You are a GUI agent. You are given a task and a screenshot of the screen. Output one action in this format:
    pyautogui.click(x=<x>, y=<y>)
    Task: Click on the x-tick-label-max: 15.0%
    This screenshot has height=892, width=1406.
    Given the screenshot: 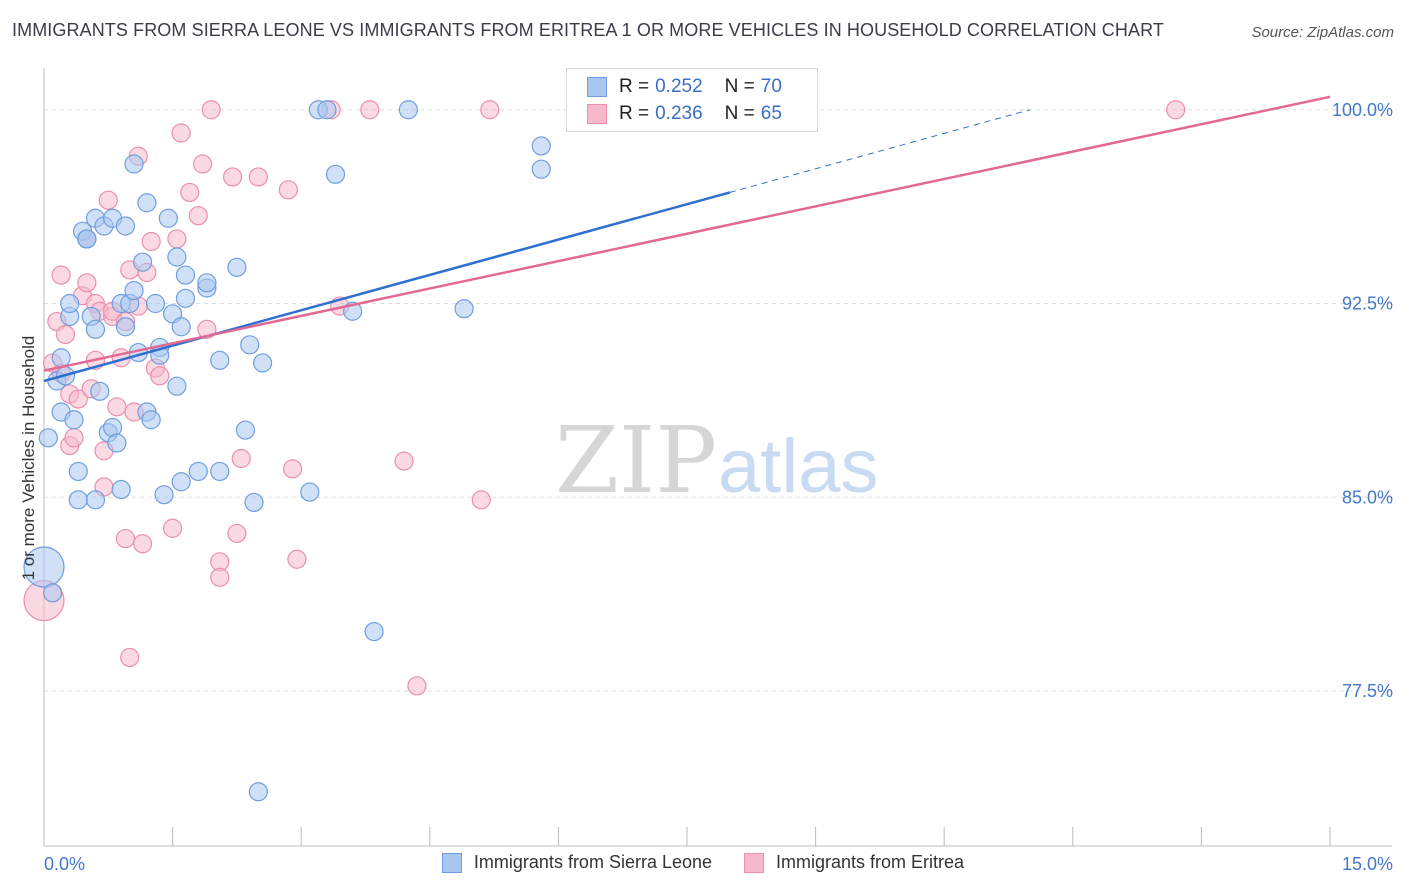 What is the action you would take?
    pyautogui.click(x=1367, y=864)
    